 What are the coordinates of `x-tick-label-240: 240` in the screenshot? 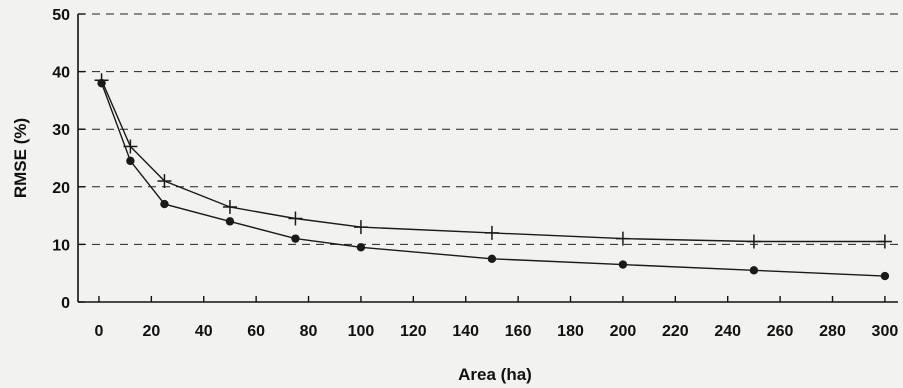 It's located at (727, 331).